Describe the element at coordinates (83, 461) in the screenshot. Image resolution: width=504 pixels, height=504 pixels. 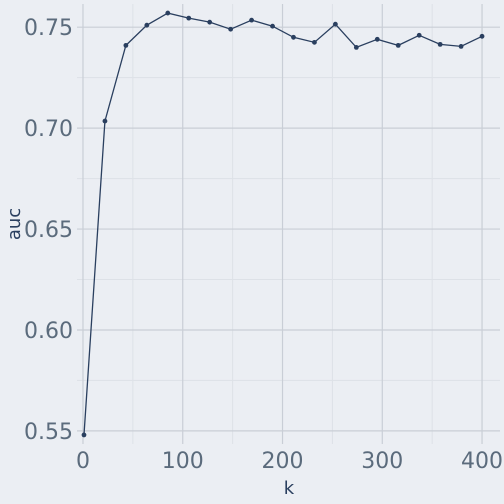
I see `x-tick-label: 0` at that location.